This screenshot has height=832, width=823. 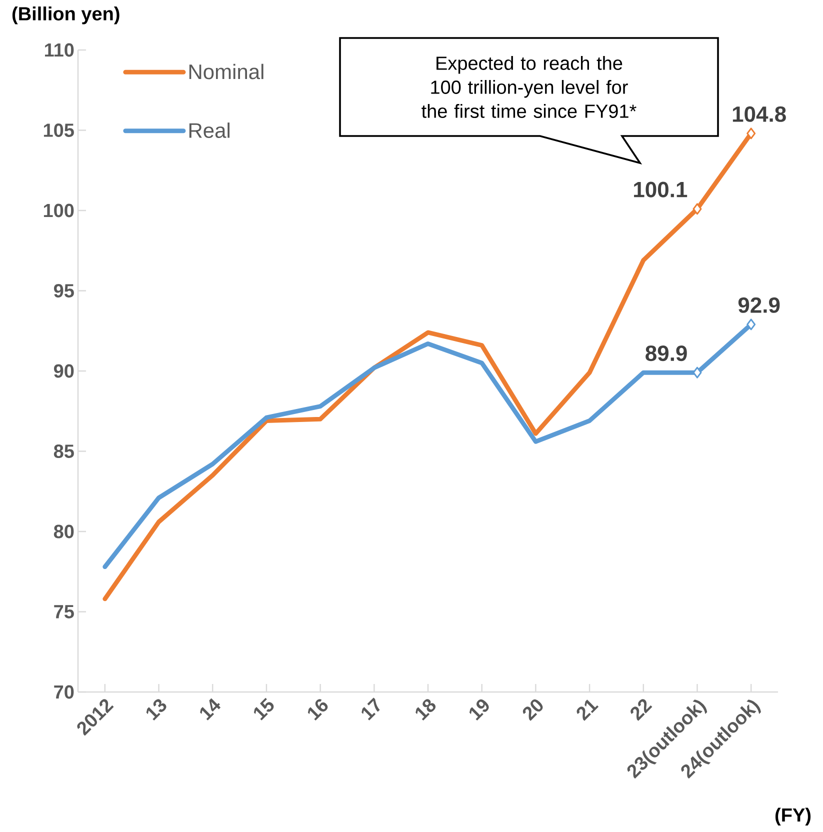 I want to click on data-label: 89.9, so click(x=666, y=353).